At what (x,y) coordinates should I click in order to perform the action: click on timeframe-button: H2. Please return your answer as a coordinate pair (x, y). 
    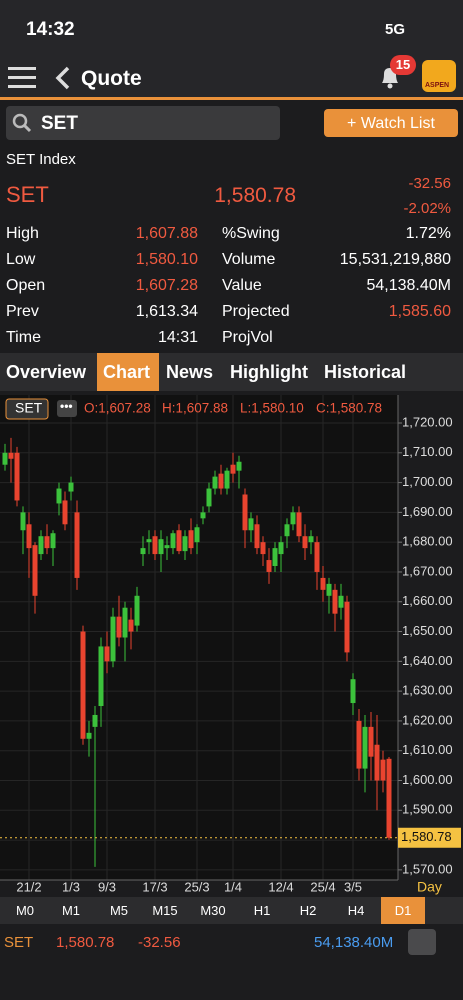
    Looking at the image, I should click on (308, 910).